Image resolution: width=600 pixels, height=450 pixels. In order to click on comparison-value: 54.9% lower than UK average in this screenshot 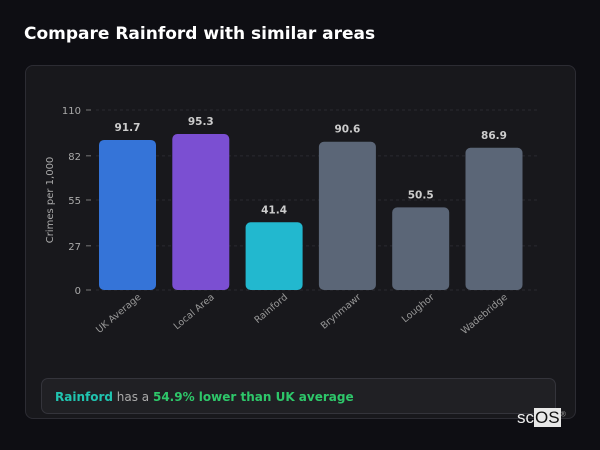, I will do `click(253, 397)`.